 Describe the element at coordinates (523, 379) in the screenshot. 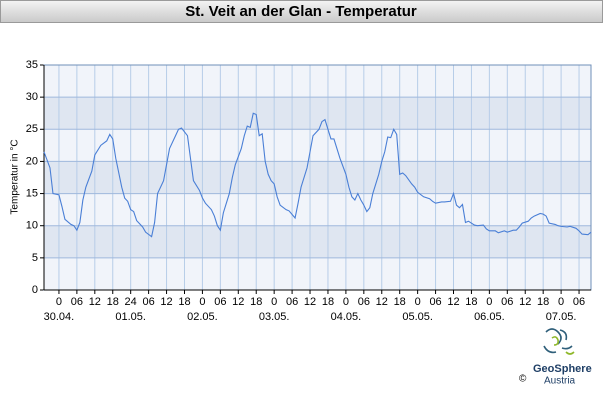

I see `copyright: ©` at that location.